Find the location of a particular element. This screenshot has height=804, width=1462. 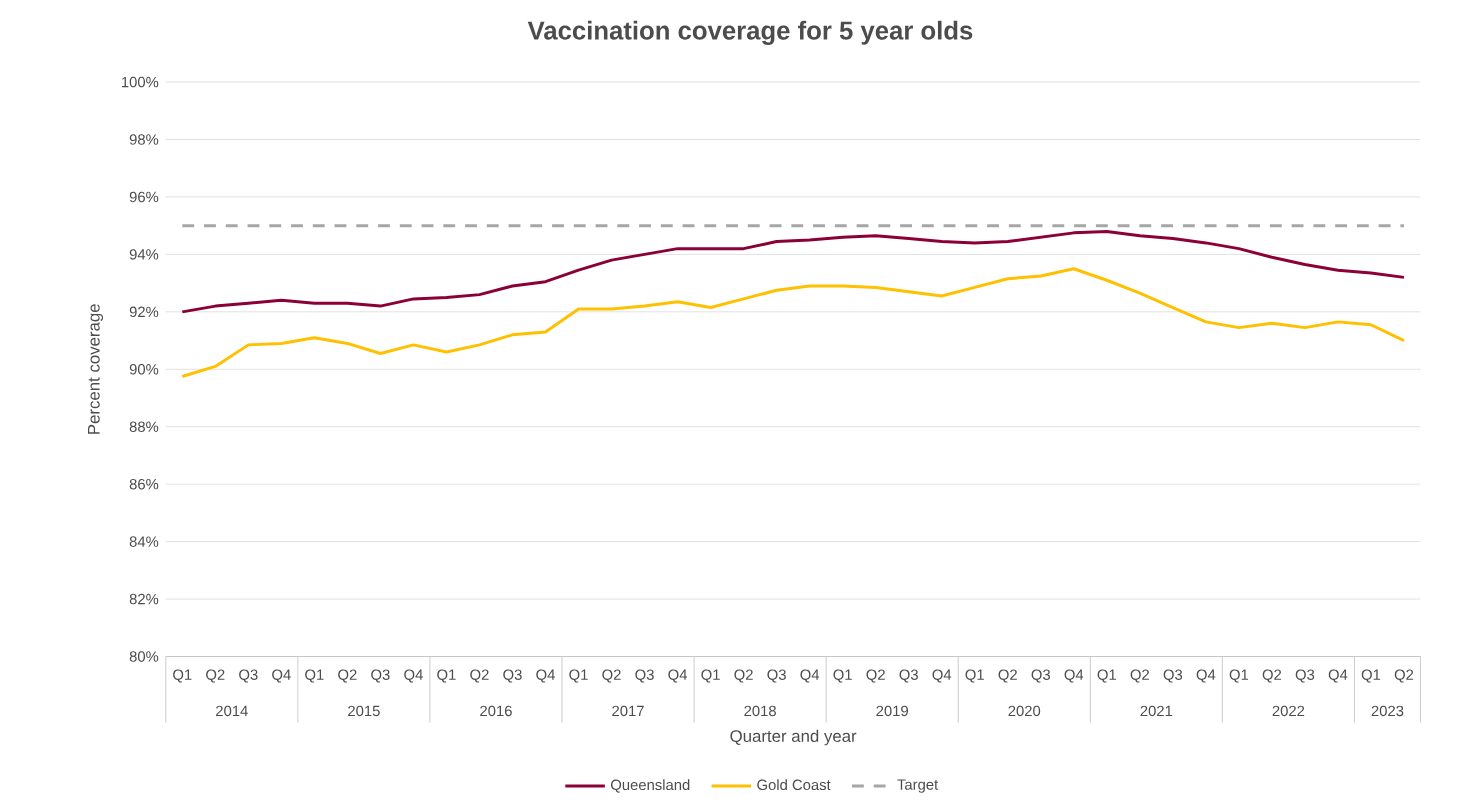

legend-label: Gold Coast is located at coordinates (794, 785).